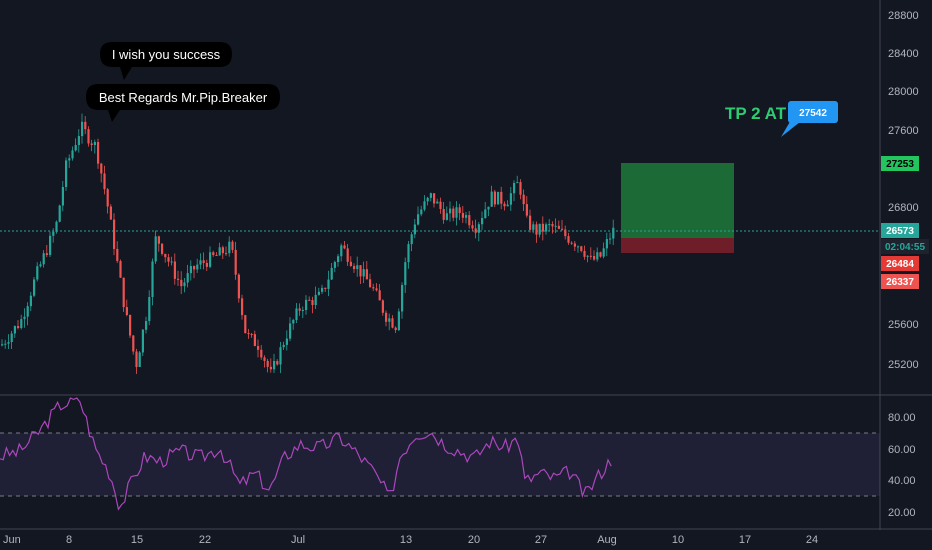 This screenshot has width=932, height=550. What do you see at coordinates (607, 540) in the screenshot?
I see `time-tick: Aug` at bounding box center [607, 540].